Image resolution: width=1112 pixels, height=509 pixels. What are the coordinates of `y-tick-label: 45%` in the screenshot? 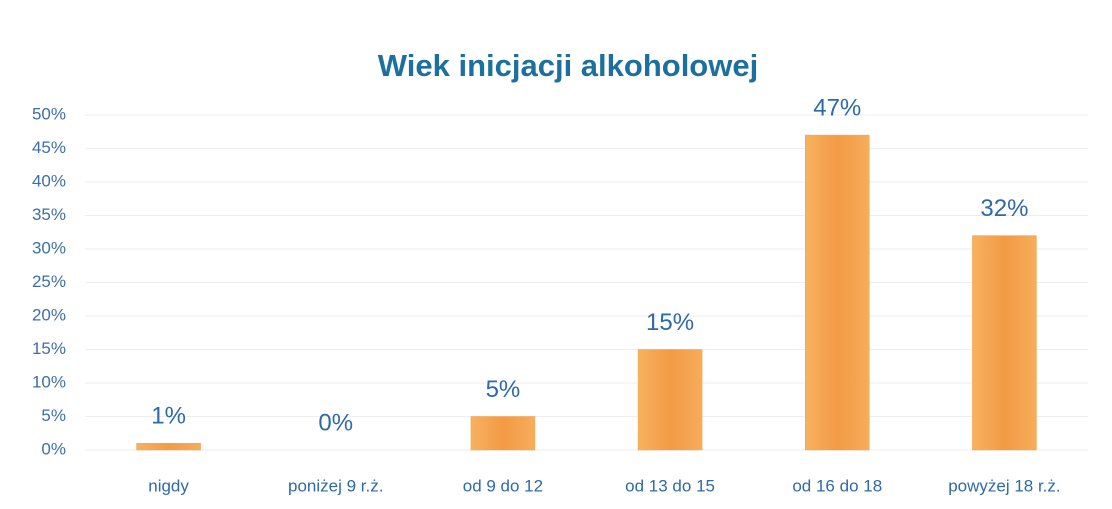 It's located at (49, 147).